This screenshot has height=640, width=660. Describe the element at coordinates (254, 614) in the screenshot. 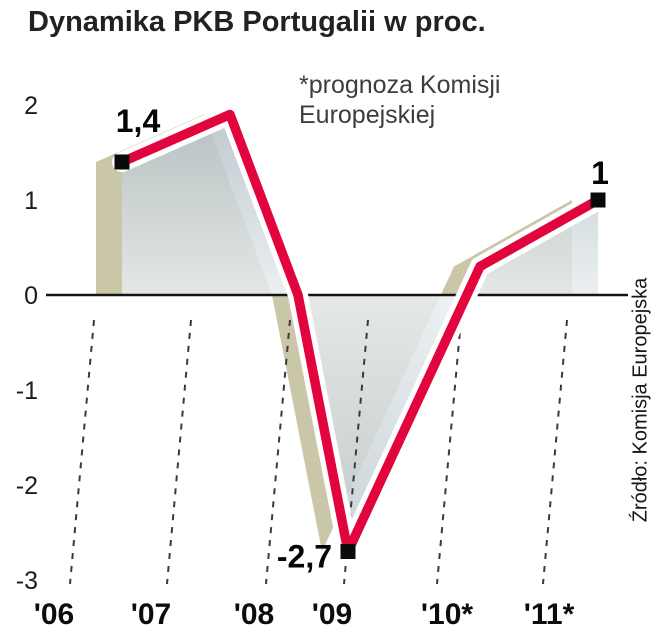

I see `x-tick-label: '08` at that location.